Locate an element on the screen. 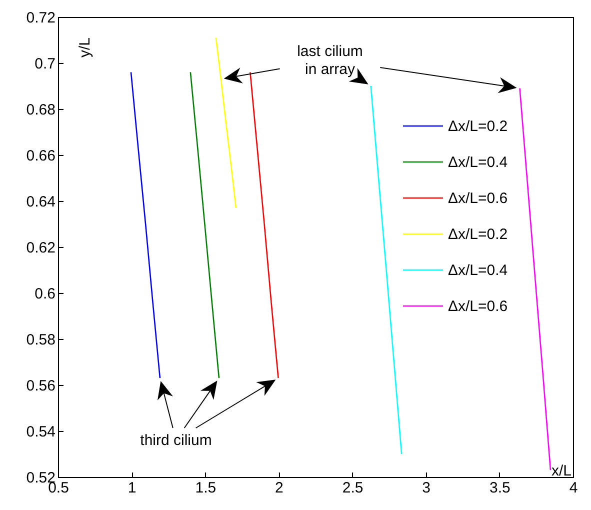 Image resolution: width=591 pixels, height=510 pixels. x-tick-label: 1.5 is located at coordinates (205, 488).